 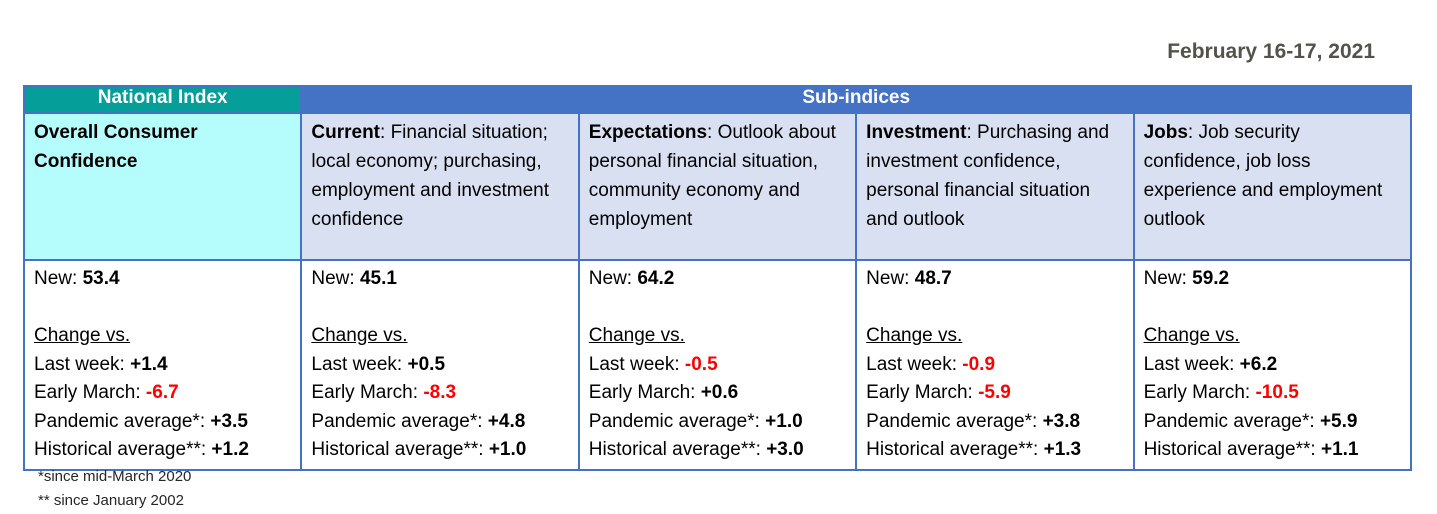 I want to click on desc-term: Current, so click(x=346, y=132).